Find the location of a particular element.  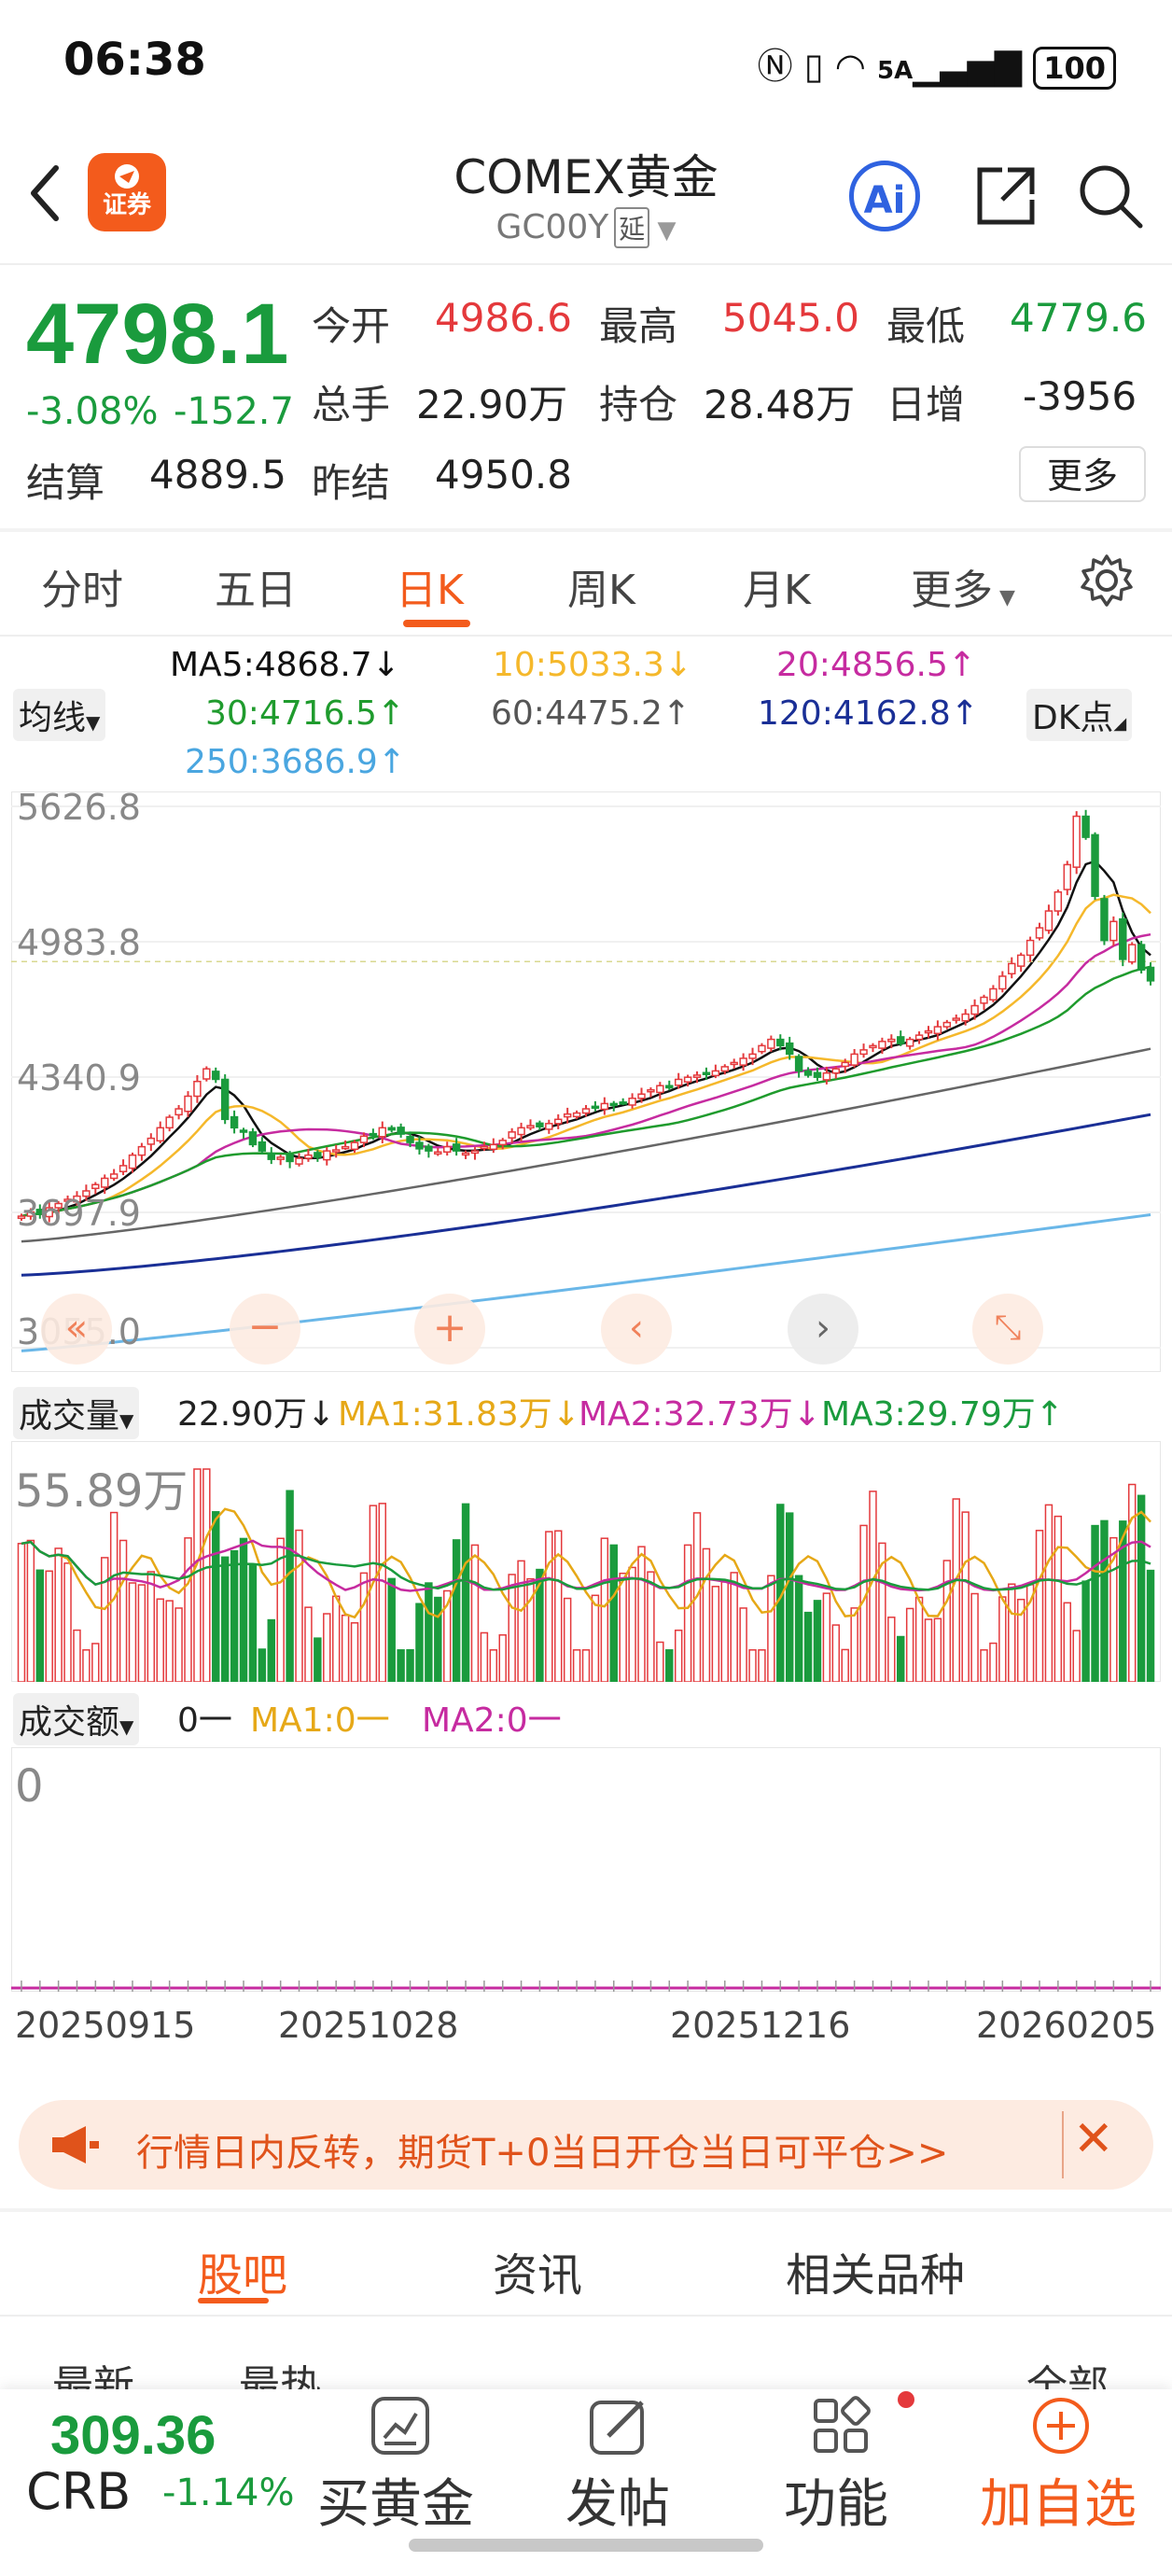

contract-code-row: GC00Y 延 ▼ is located at coordinates (586, 227).